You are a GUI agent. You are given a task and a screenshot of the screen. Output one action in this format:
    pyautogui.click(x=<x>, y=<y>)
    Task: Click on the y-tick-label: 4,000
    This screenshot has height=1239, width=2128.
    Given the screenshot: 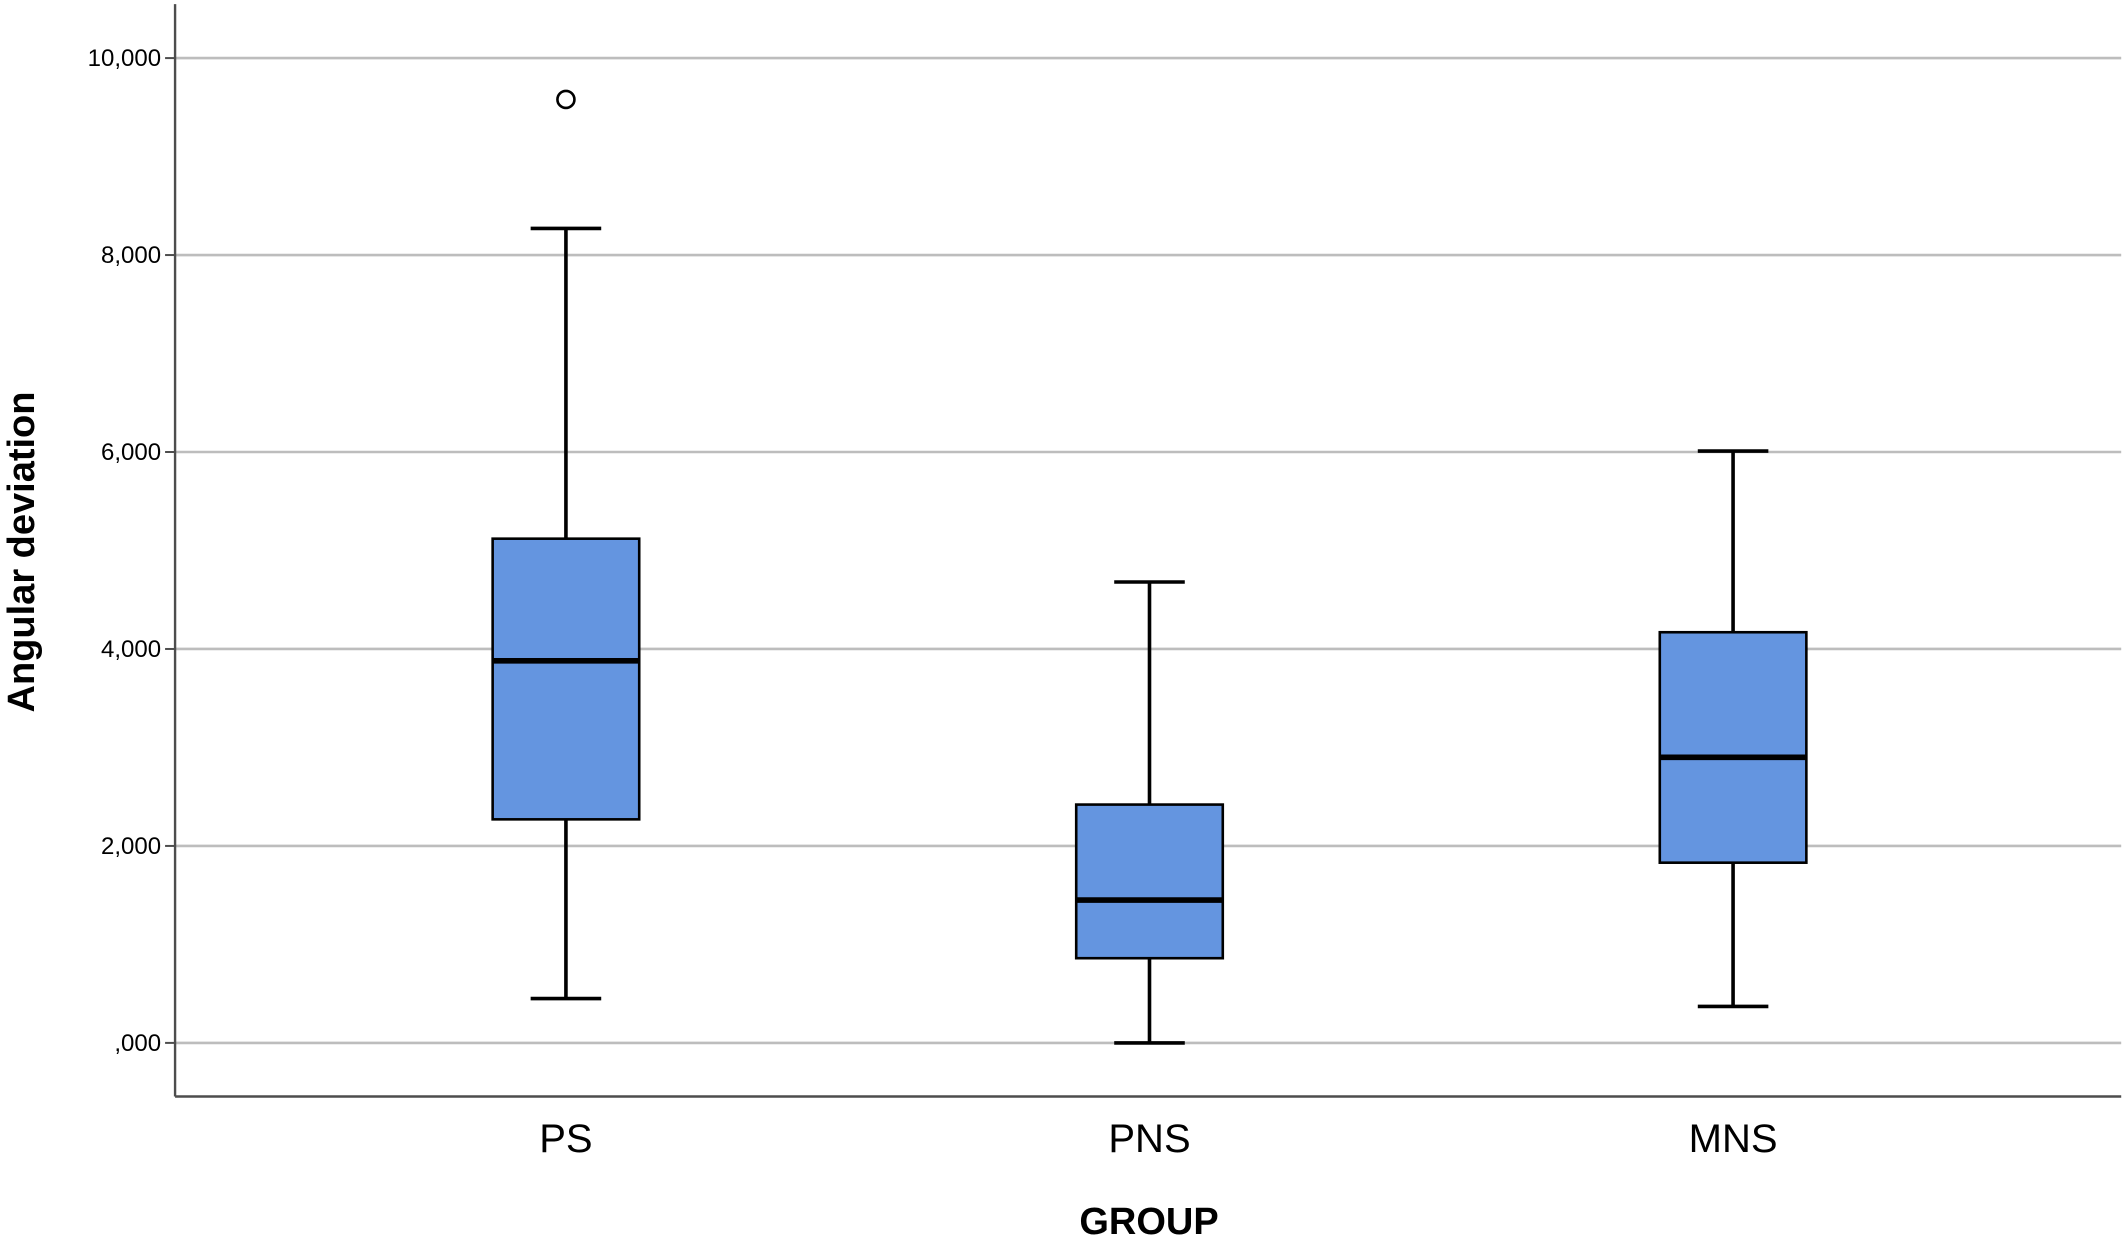 What is the action you would take?
    pyautogui.click(x=131, y=649)
    